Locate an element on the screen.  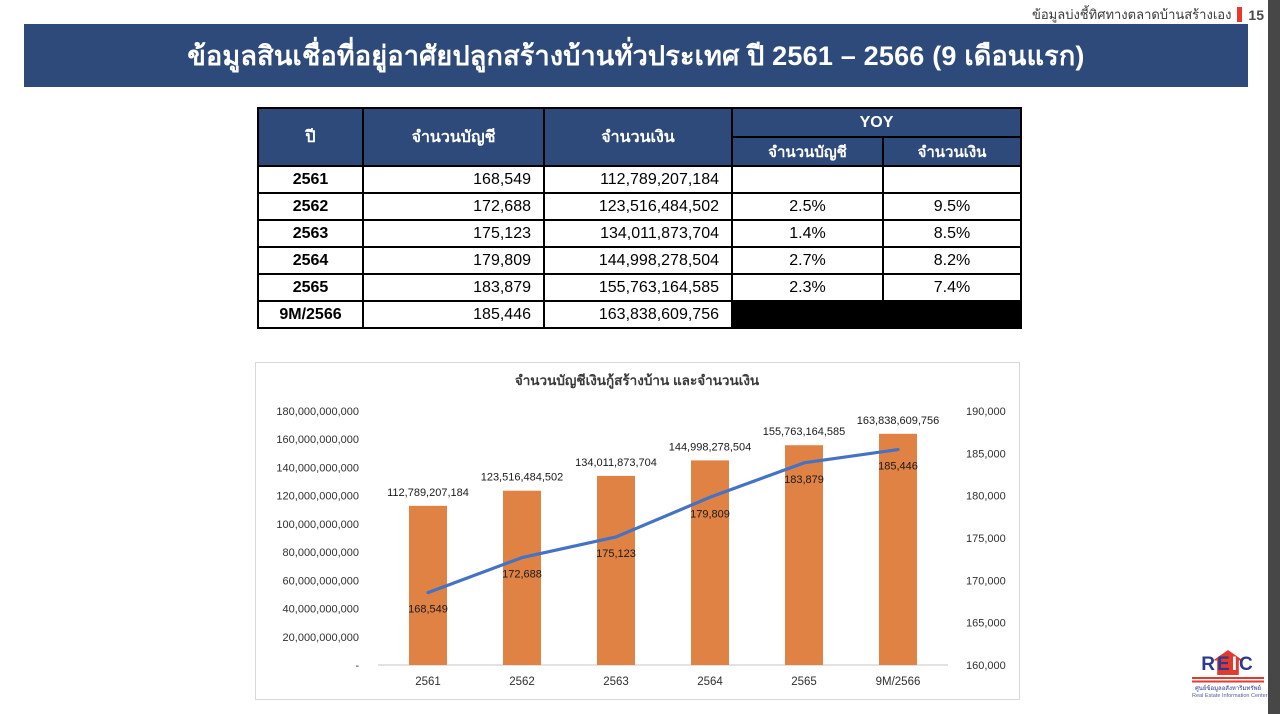
table-cell: 8.2% is located at coordinates (952, 260).